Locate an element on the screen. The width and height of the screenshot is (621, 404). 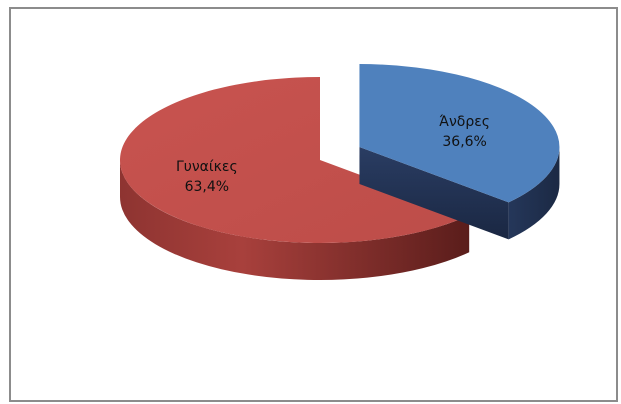
slice-label-name: Άνδρες is located at coordinates (464, 122).